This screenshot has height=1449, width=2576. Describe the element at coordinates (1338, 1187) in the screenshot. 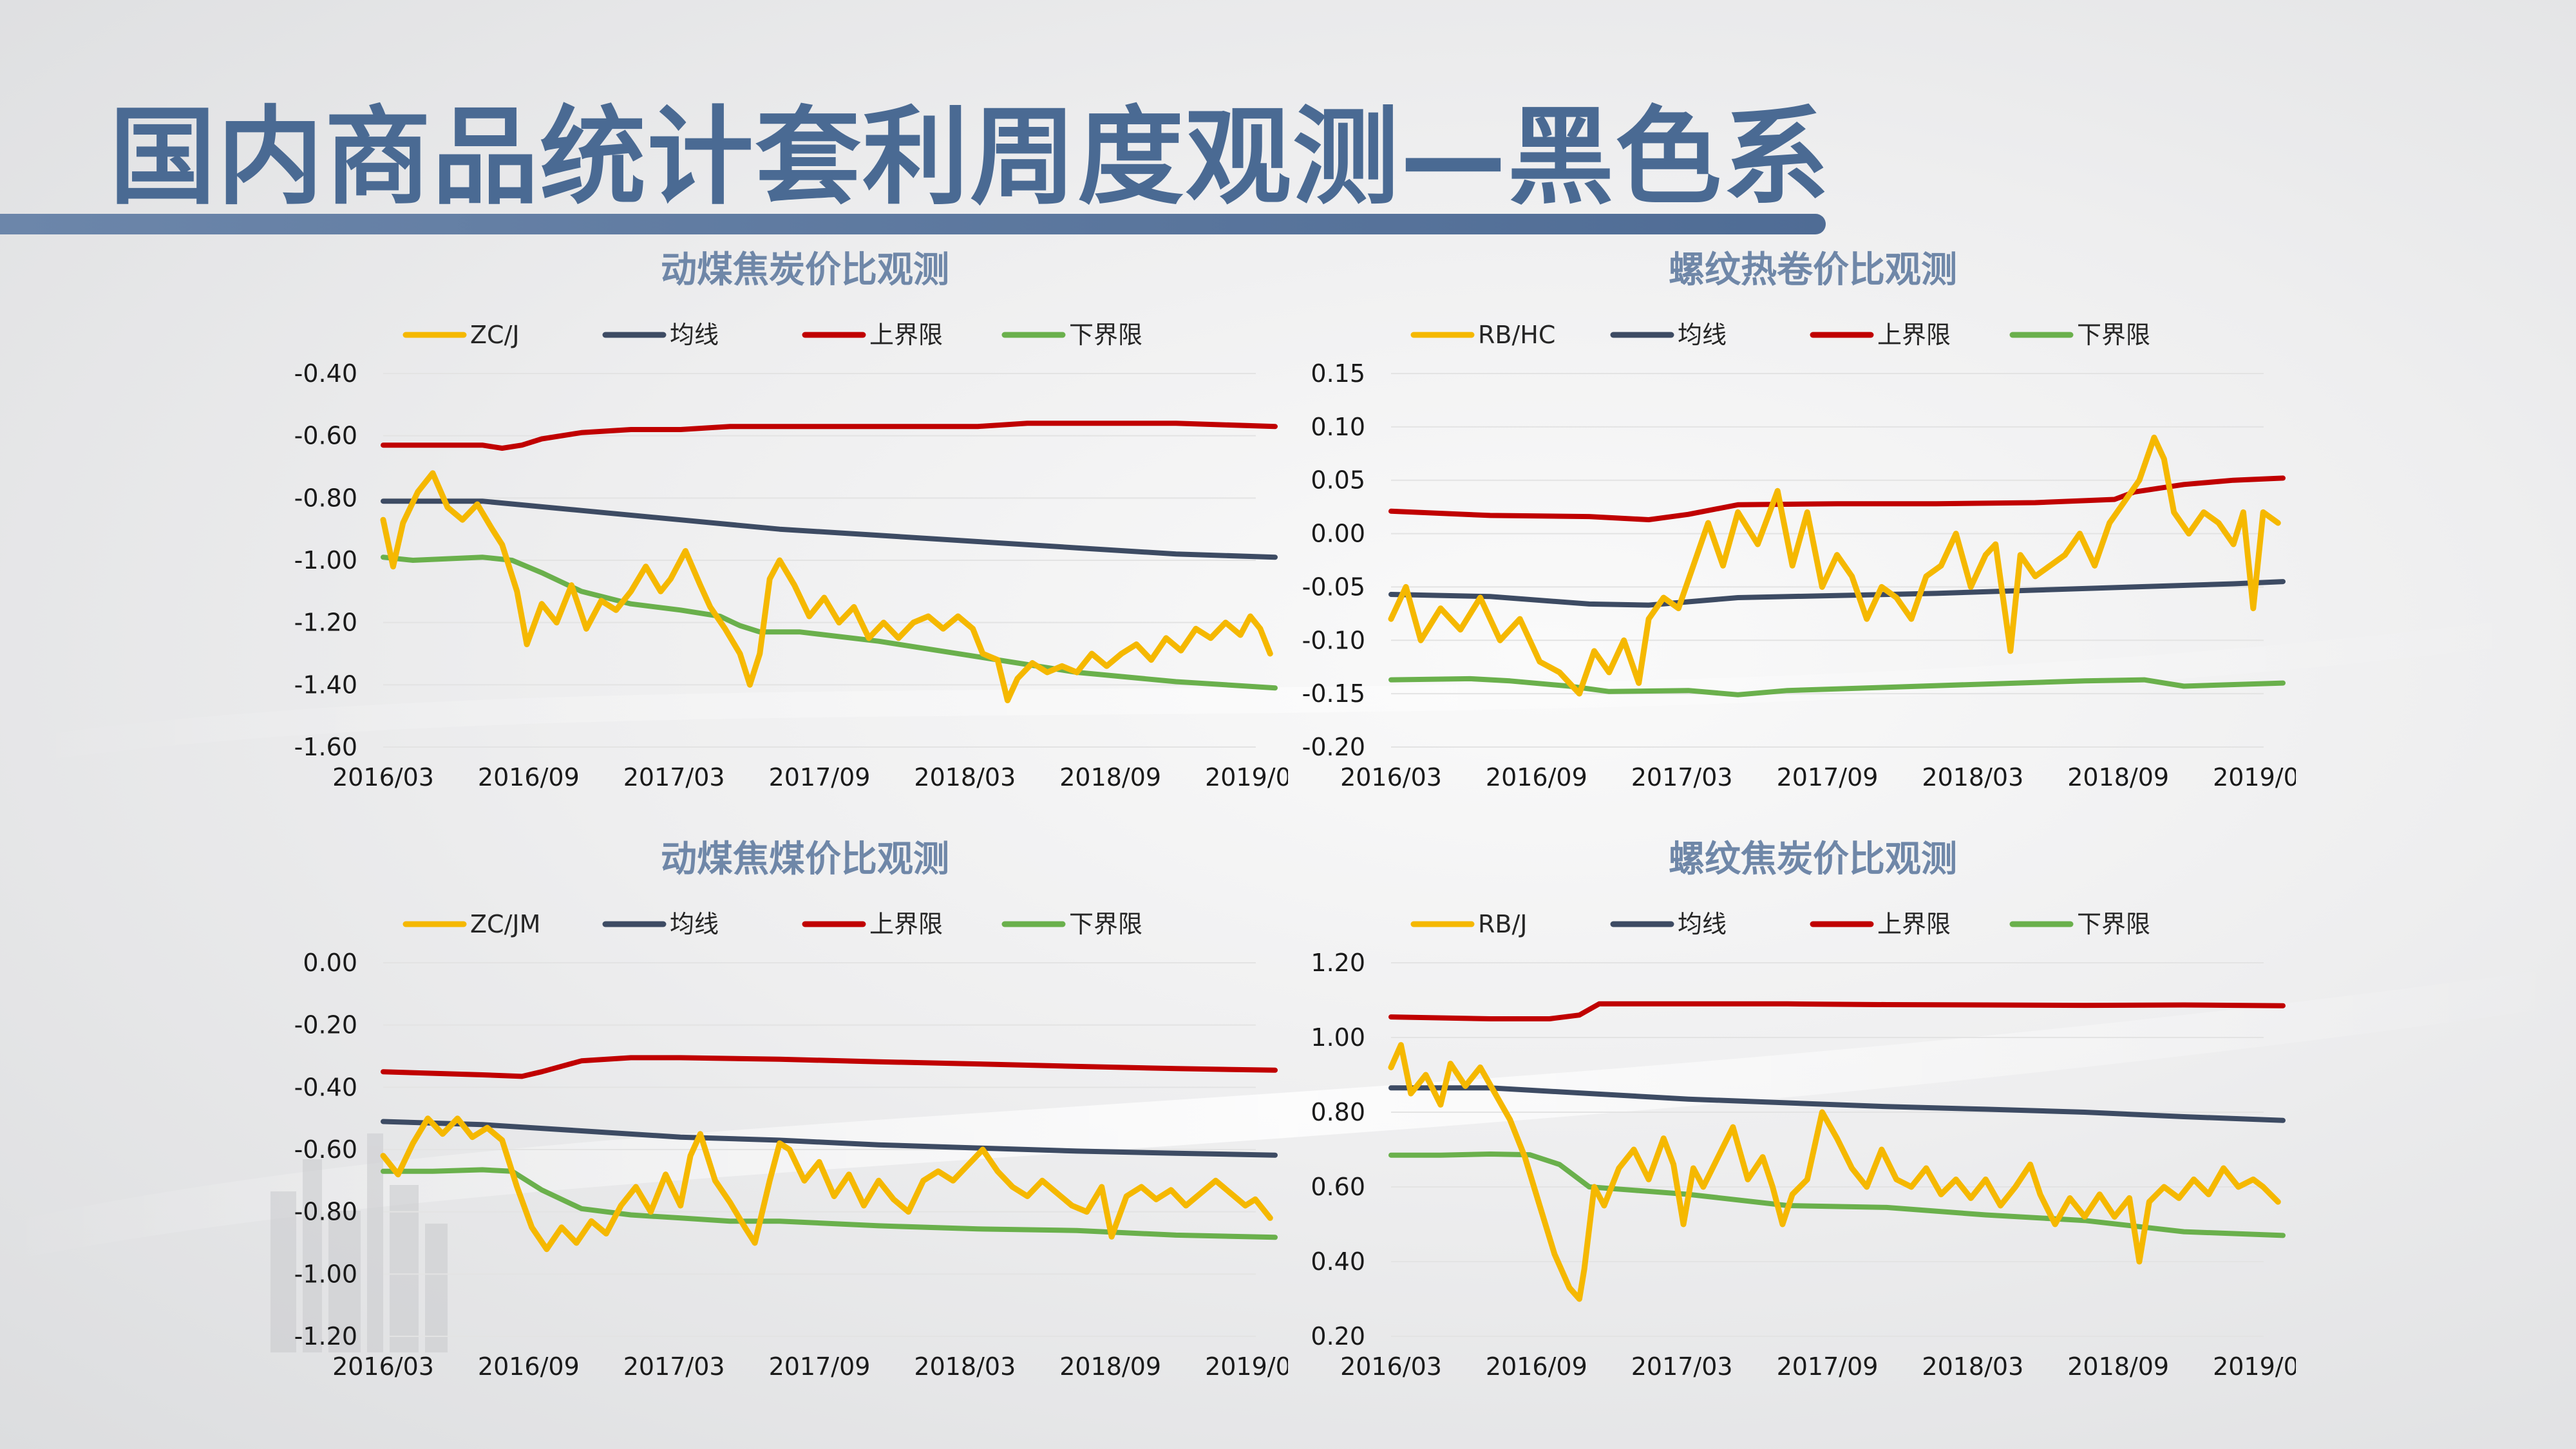

I see `y-tick-label: 0.60` at that location.